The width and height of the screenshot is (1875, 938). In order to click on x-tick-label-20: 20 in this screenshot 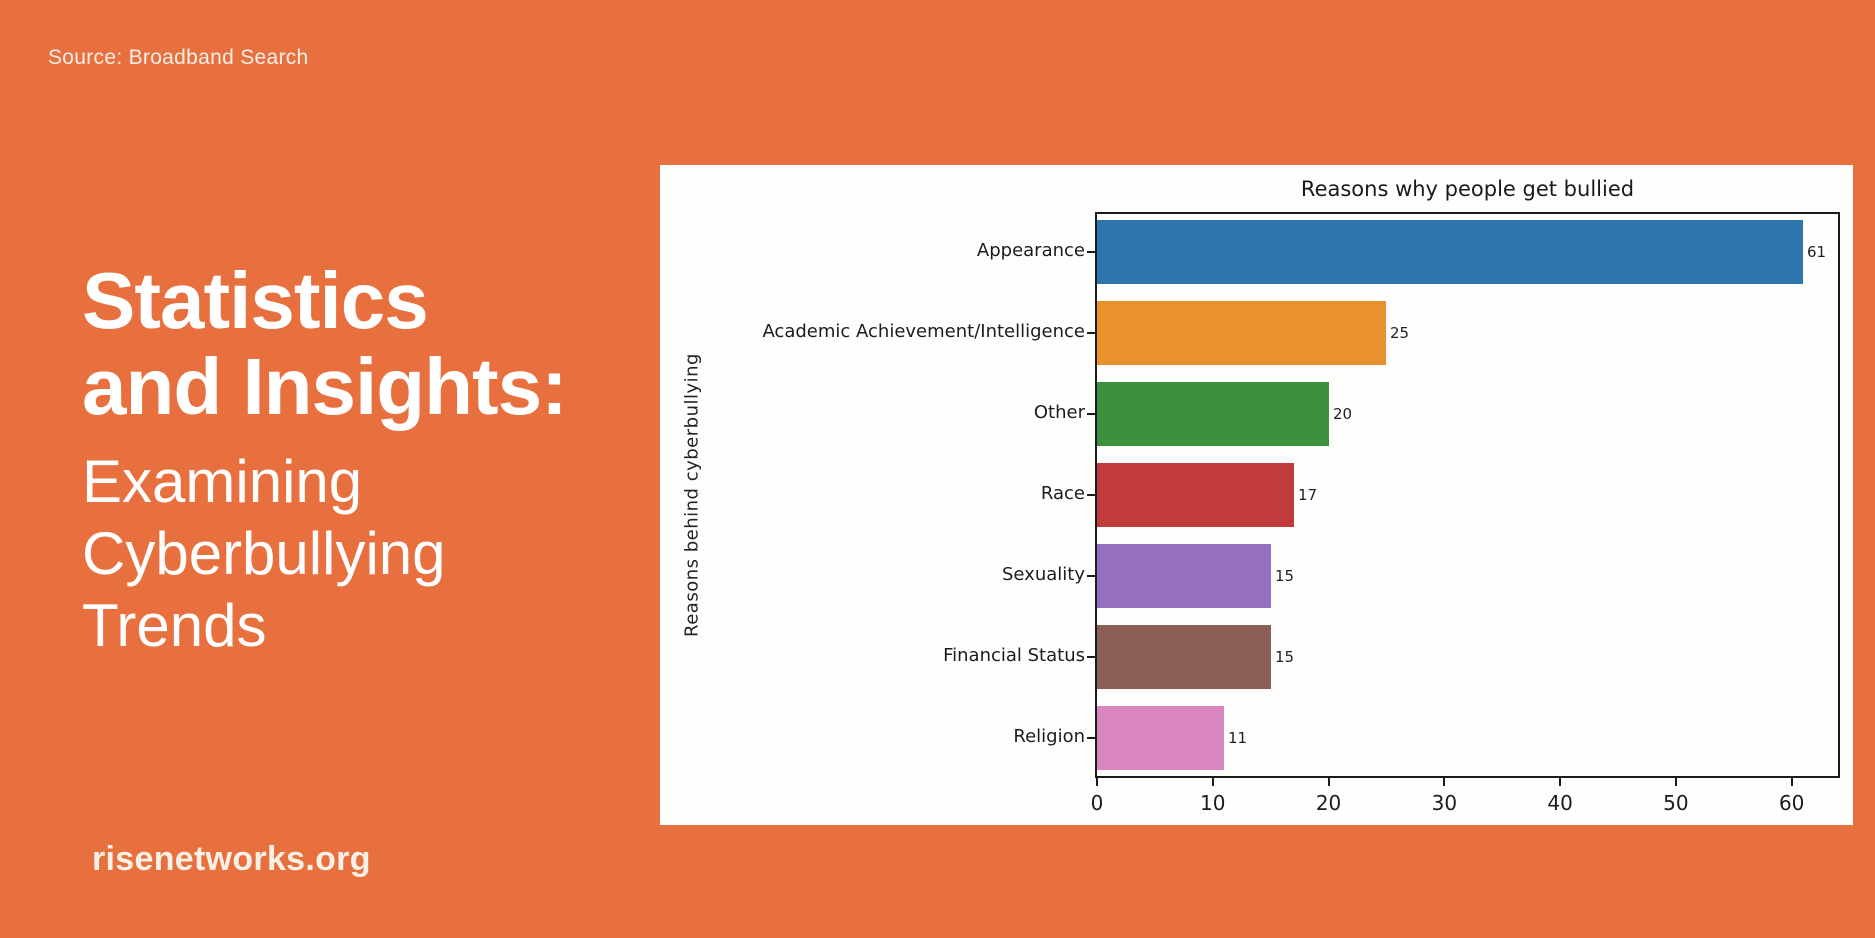, I will do `click(1328, 803)`.